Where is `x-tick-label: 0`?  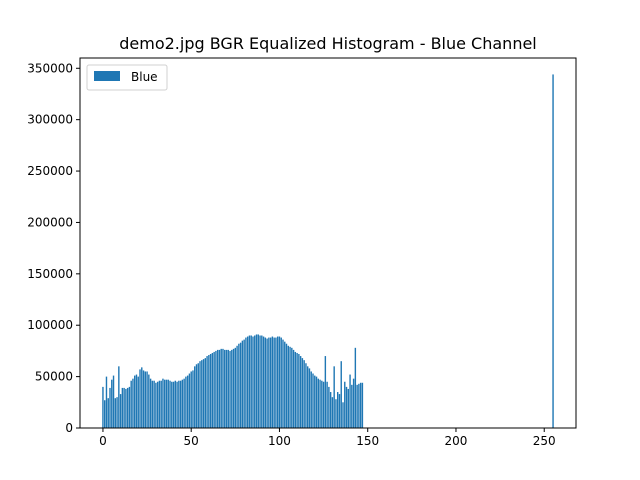
x-tick-label: 0 is located at coordinates (103, 441).